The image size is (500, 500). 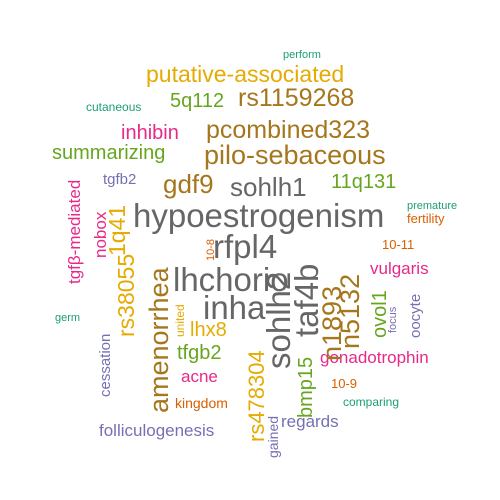 What do you see at coordinates (398, 244) in the screenshot?
I see `word-10-11: 10-11` at bounding box center [398, 244].